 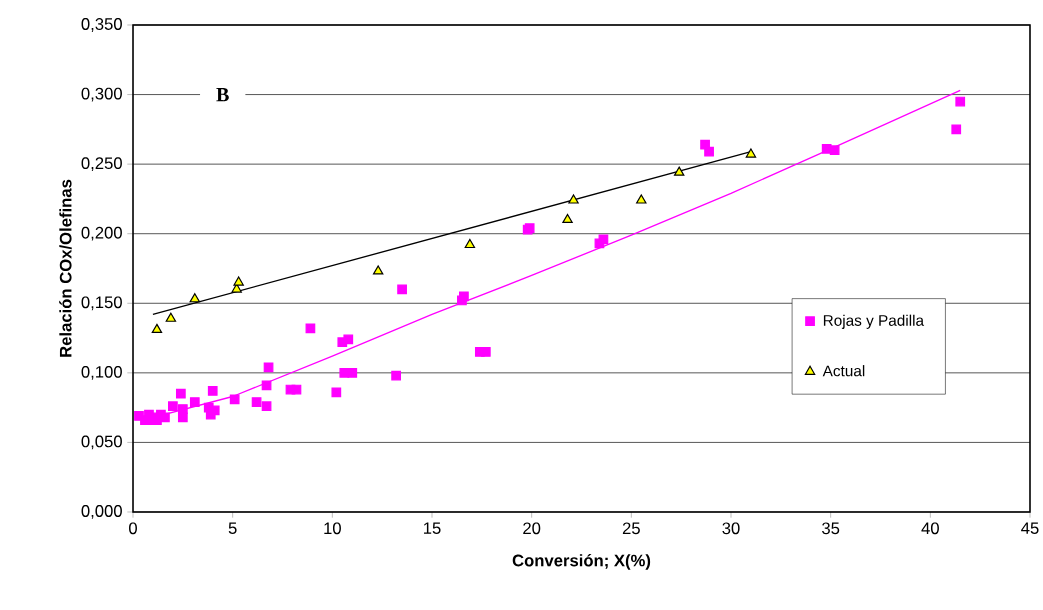 What do you see at coordinates (930, 528) in the screenshot?
I see `x-tick-label: 40` at bounding box center [930, 528].